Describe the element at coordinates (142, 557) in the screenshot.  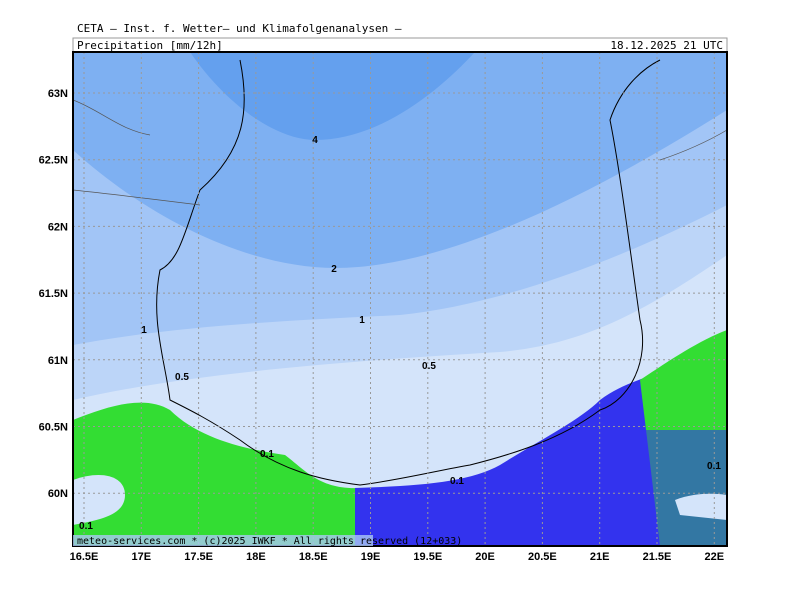
I see `lon-label: 17E` at that location.